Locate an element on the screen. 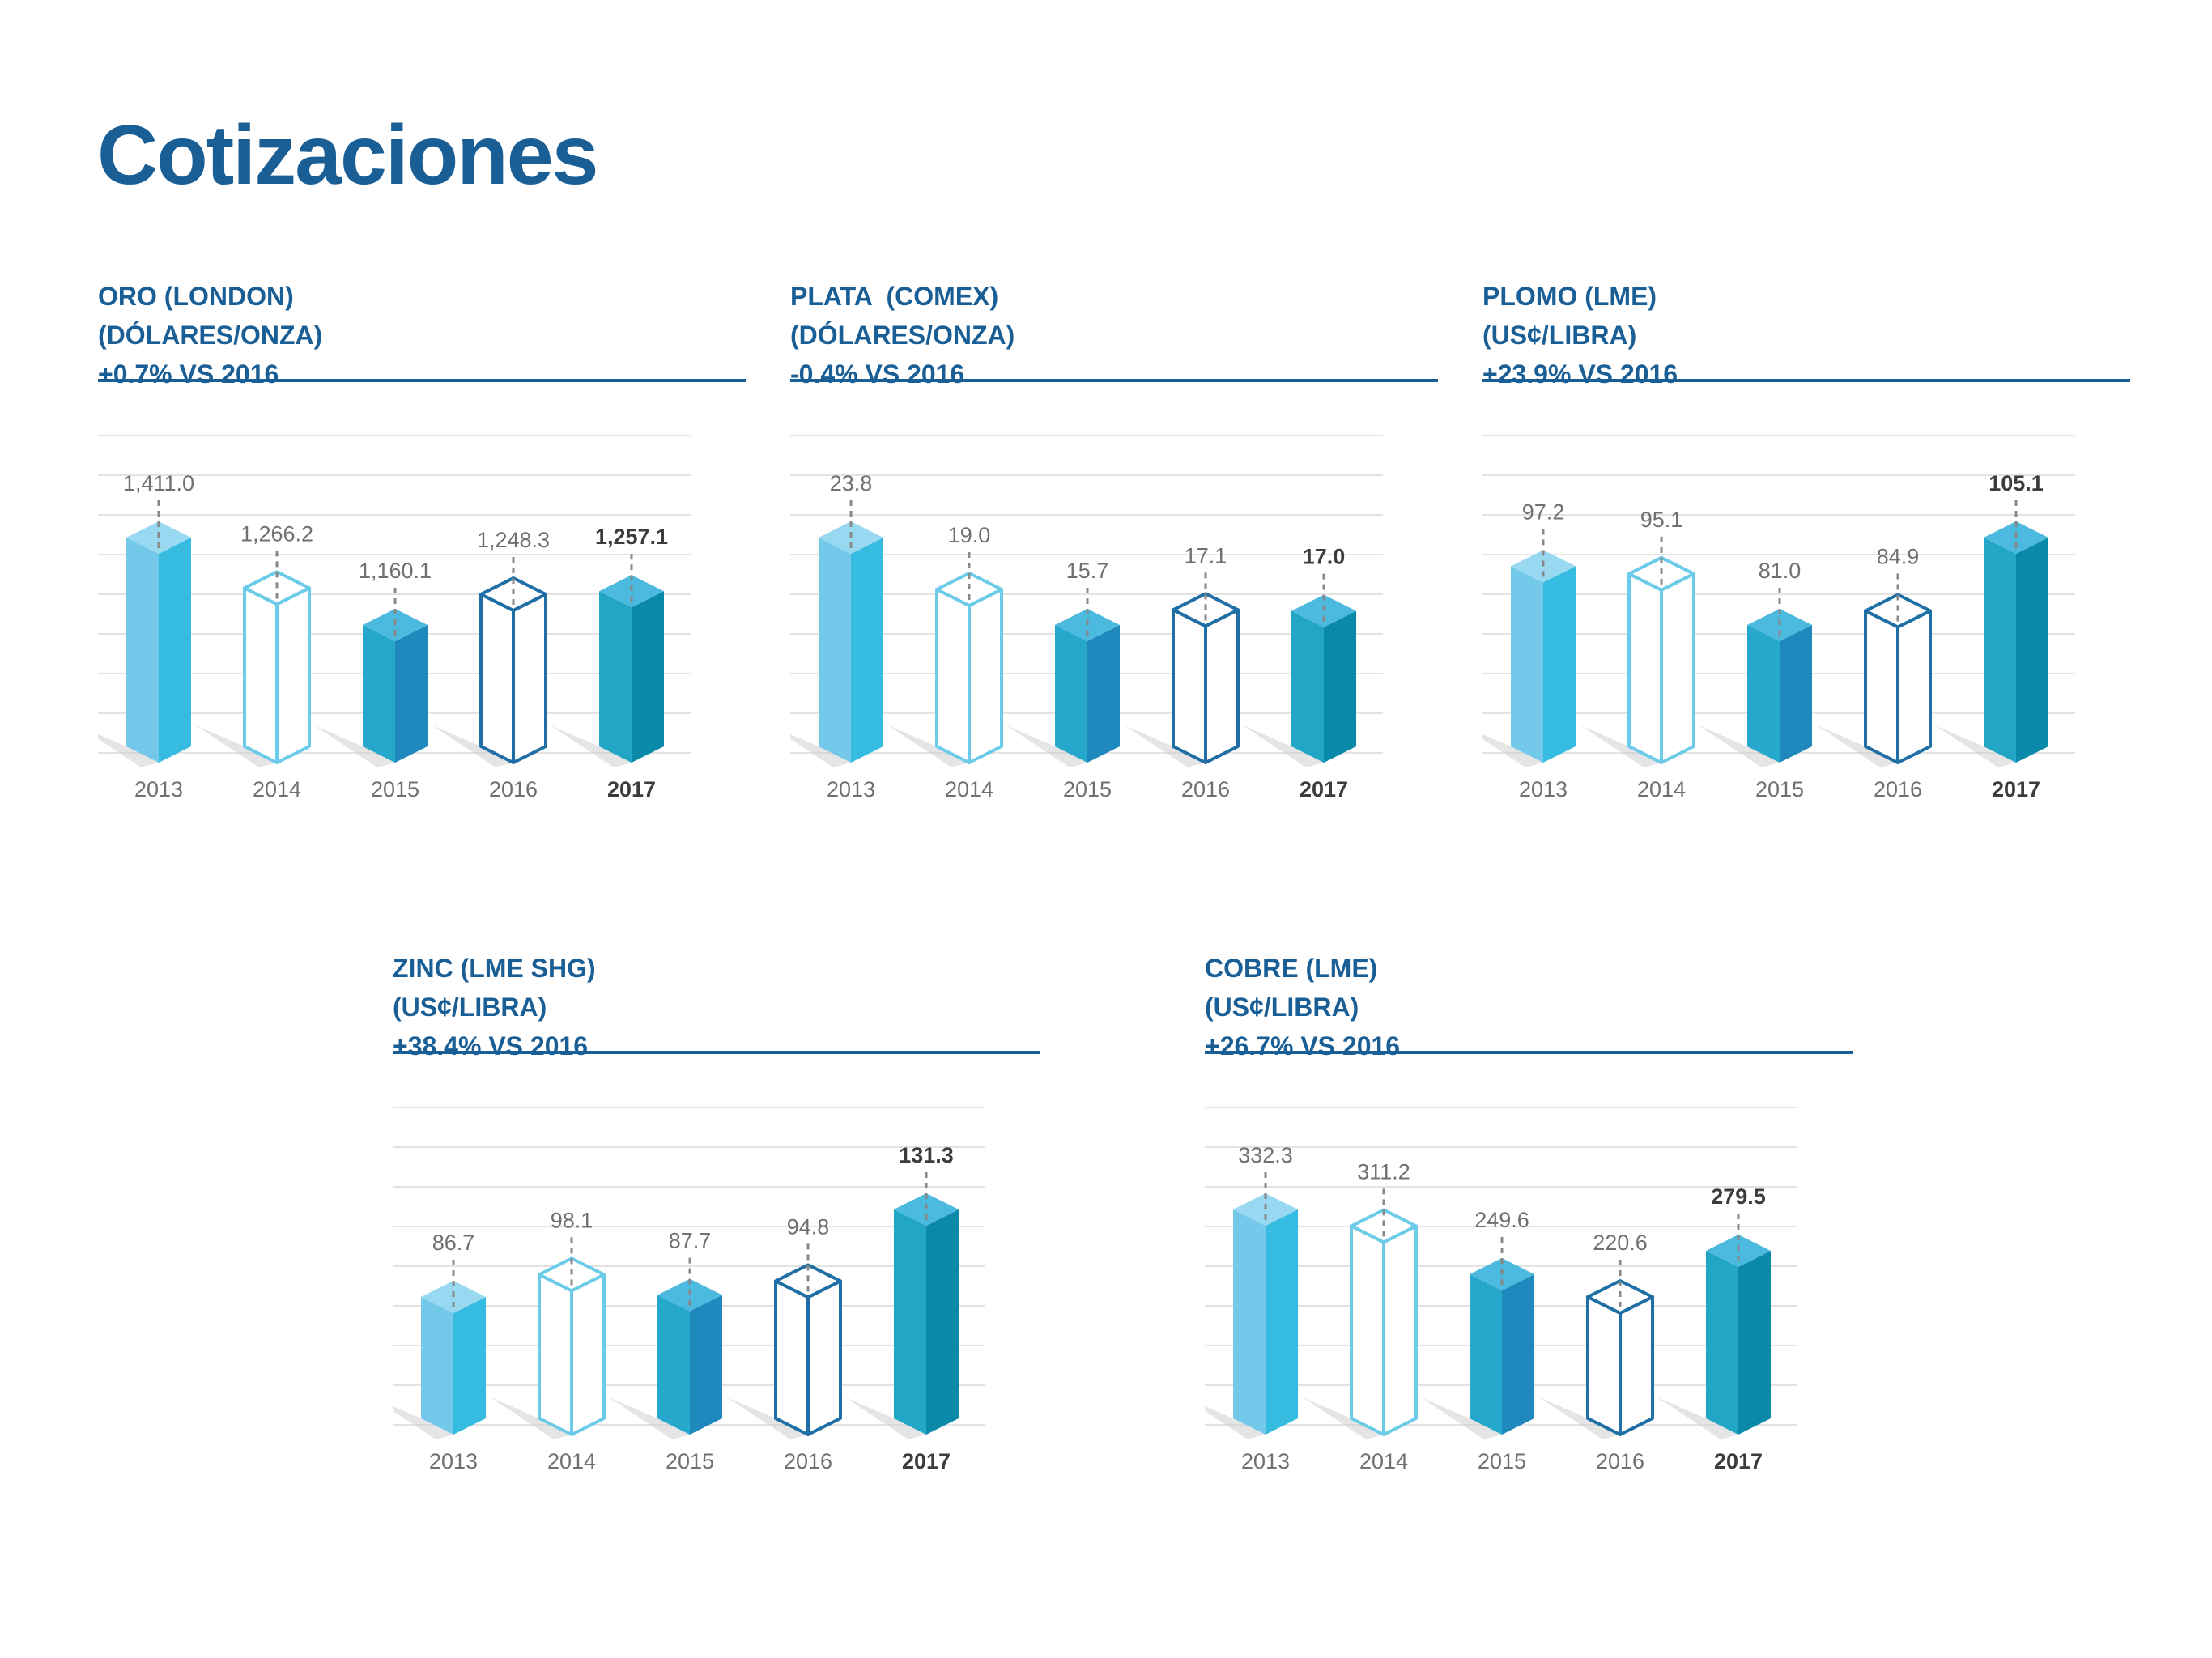 The width and height of the screenshot is (2212, 1658). bar-2014: 98.1 2014 is located at coordinates (548, 1340).